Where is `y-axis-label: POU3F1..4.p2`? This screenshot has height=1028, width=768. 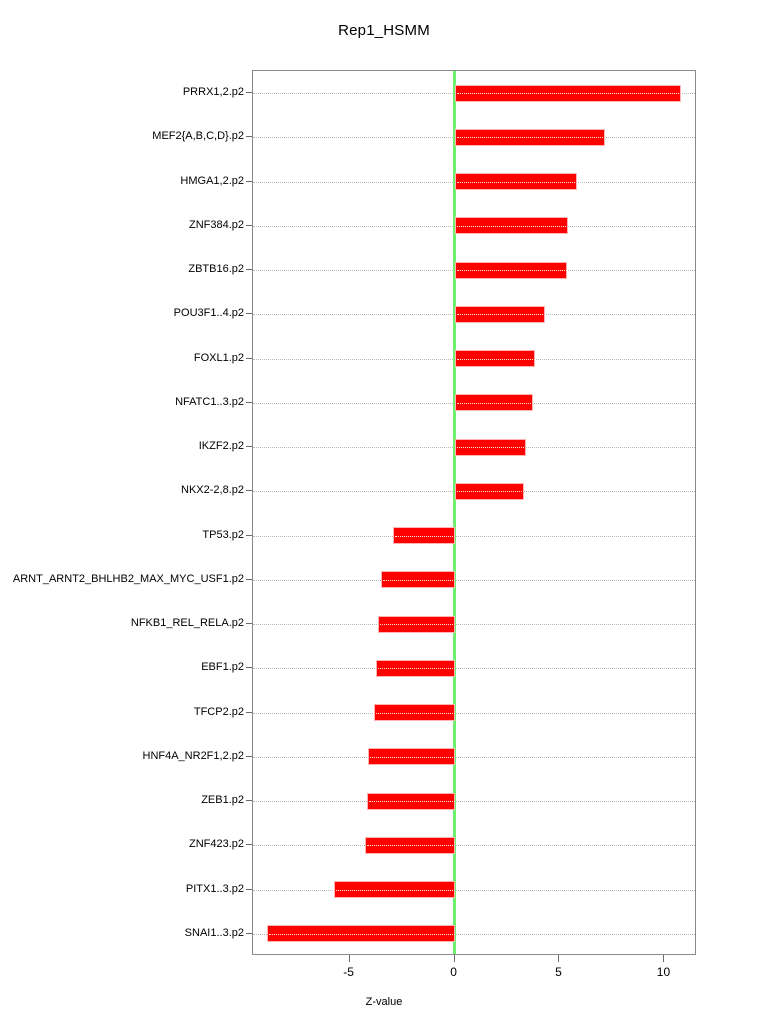
y-axis-label: POU3F1..4.p2 is located at coordinates (208, 313).